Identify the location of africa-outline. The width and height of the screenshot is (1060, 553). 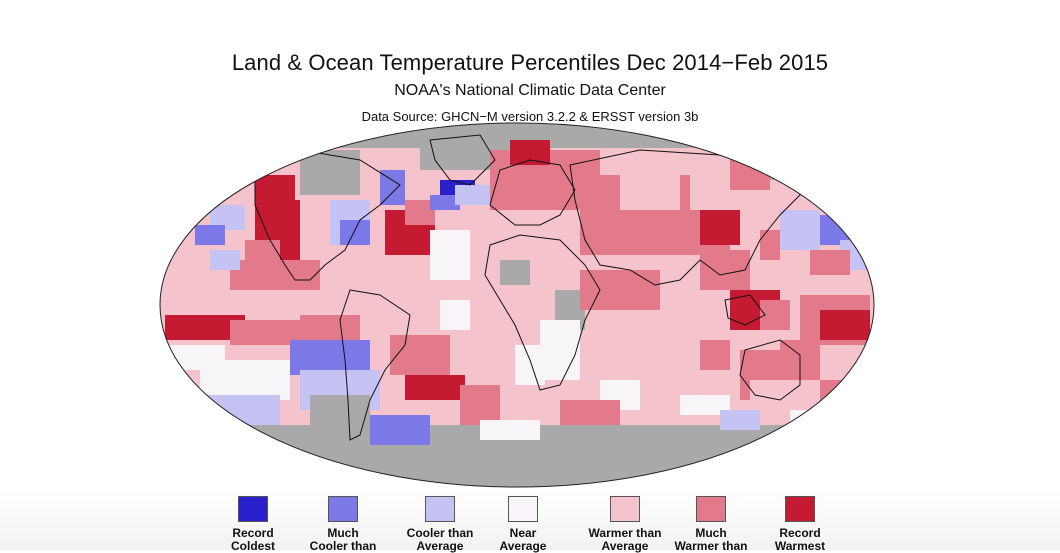
(542, 312).